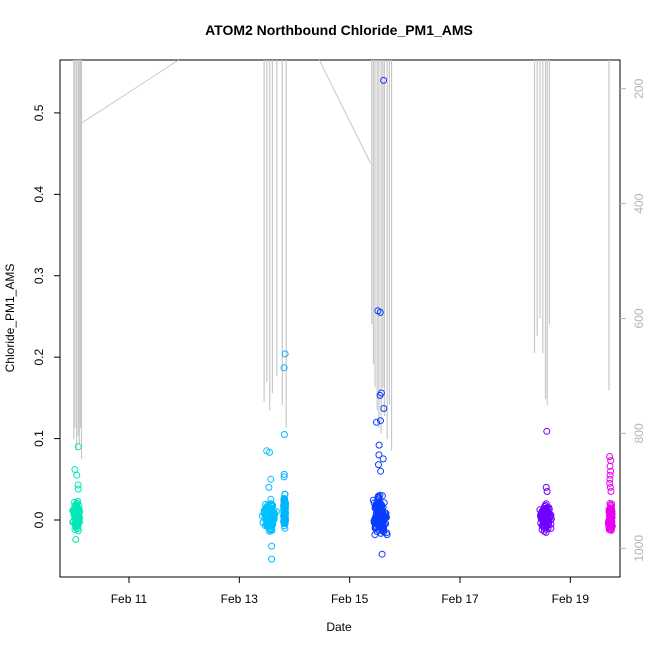 This screenshot has height=650, width=650. What do you see at coordinates (240, 599) in the screenshot?
I see `x-tick-label: Feb 13` at bounding box center [240, 599].